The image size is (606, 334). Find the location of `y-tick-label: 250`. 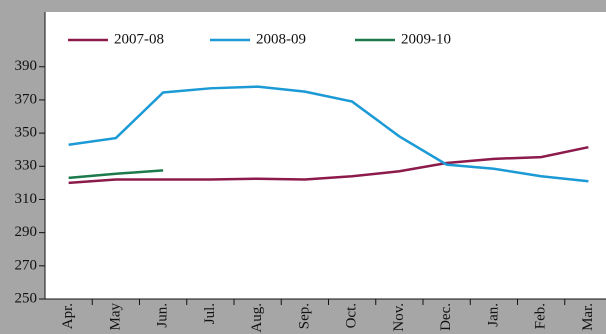

y-tick-label: 250 is located at coordinates (26, 298).